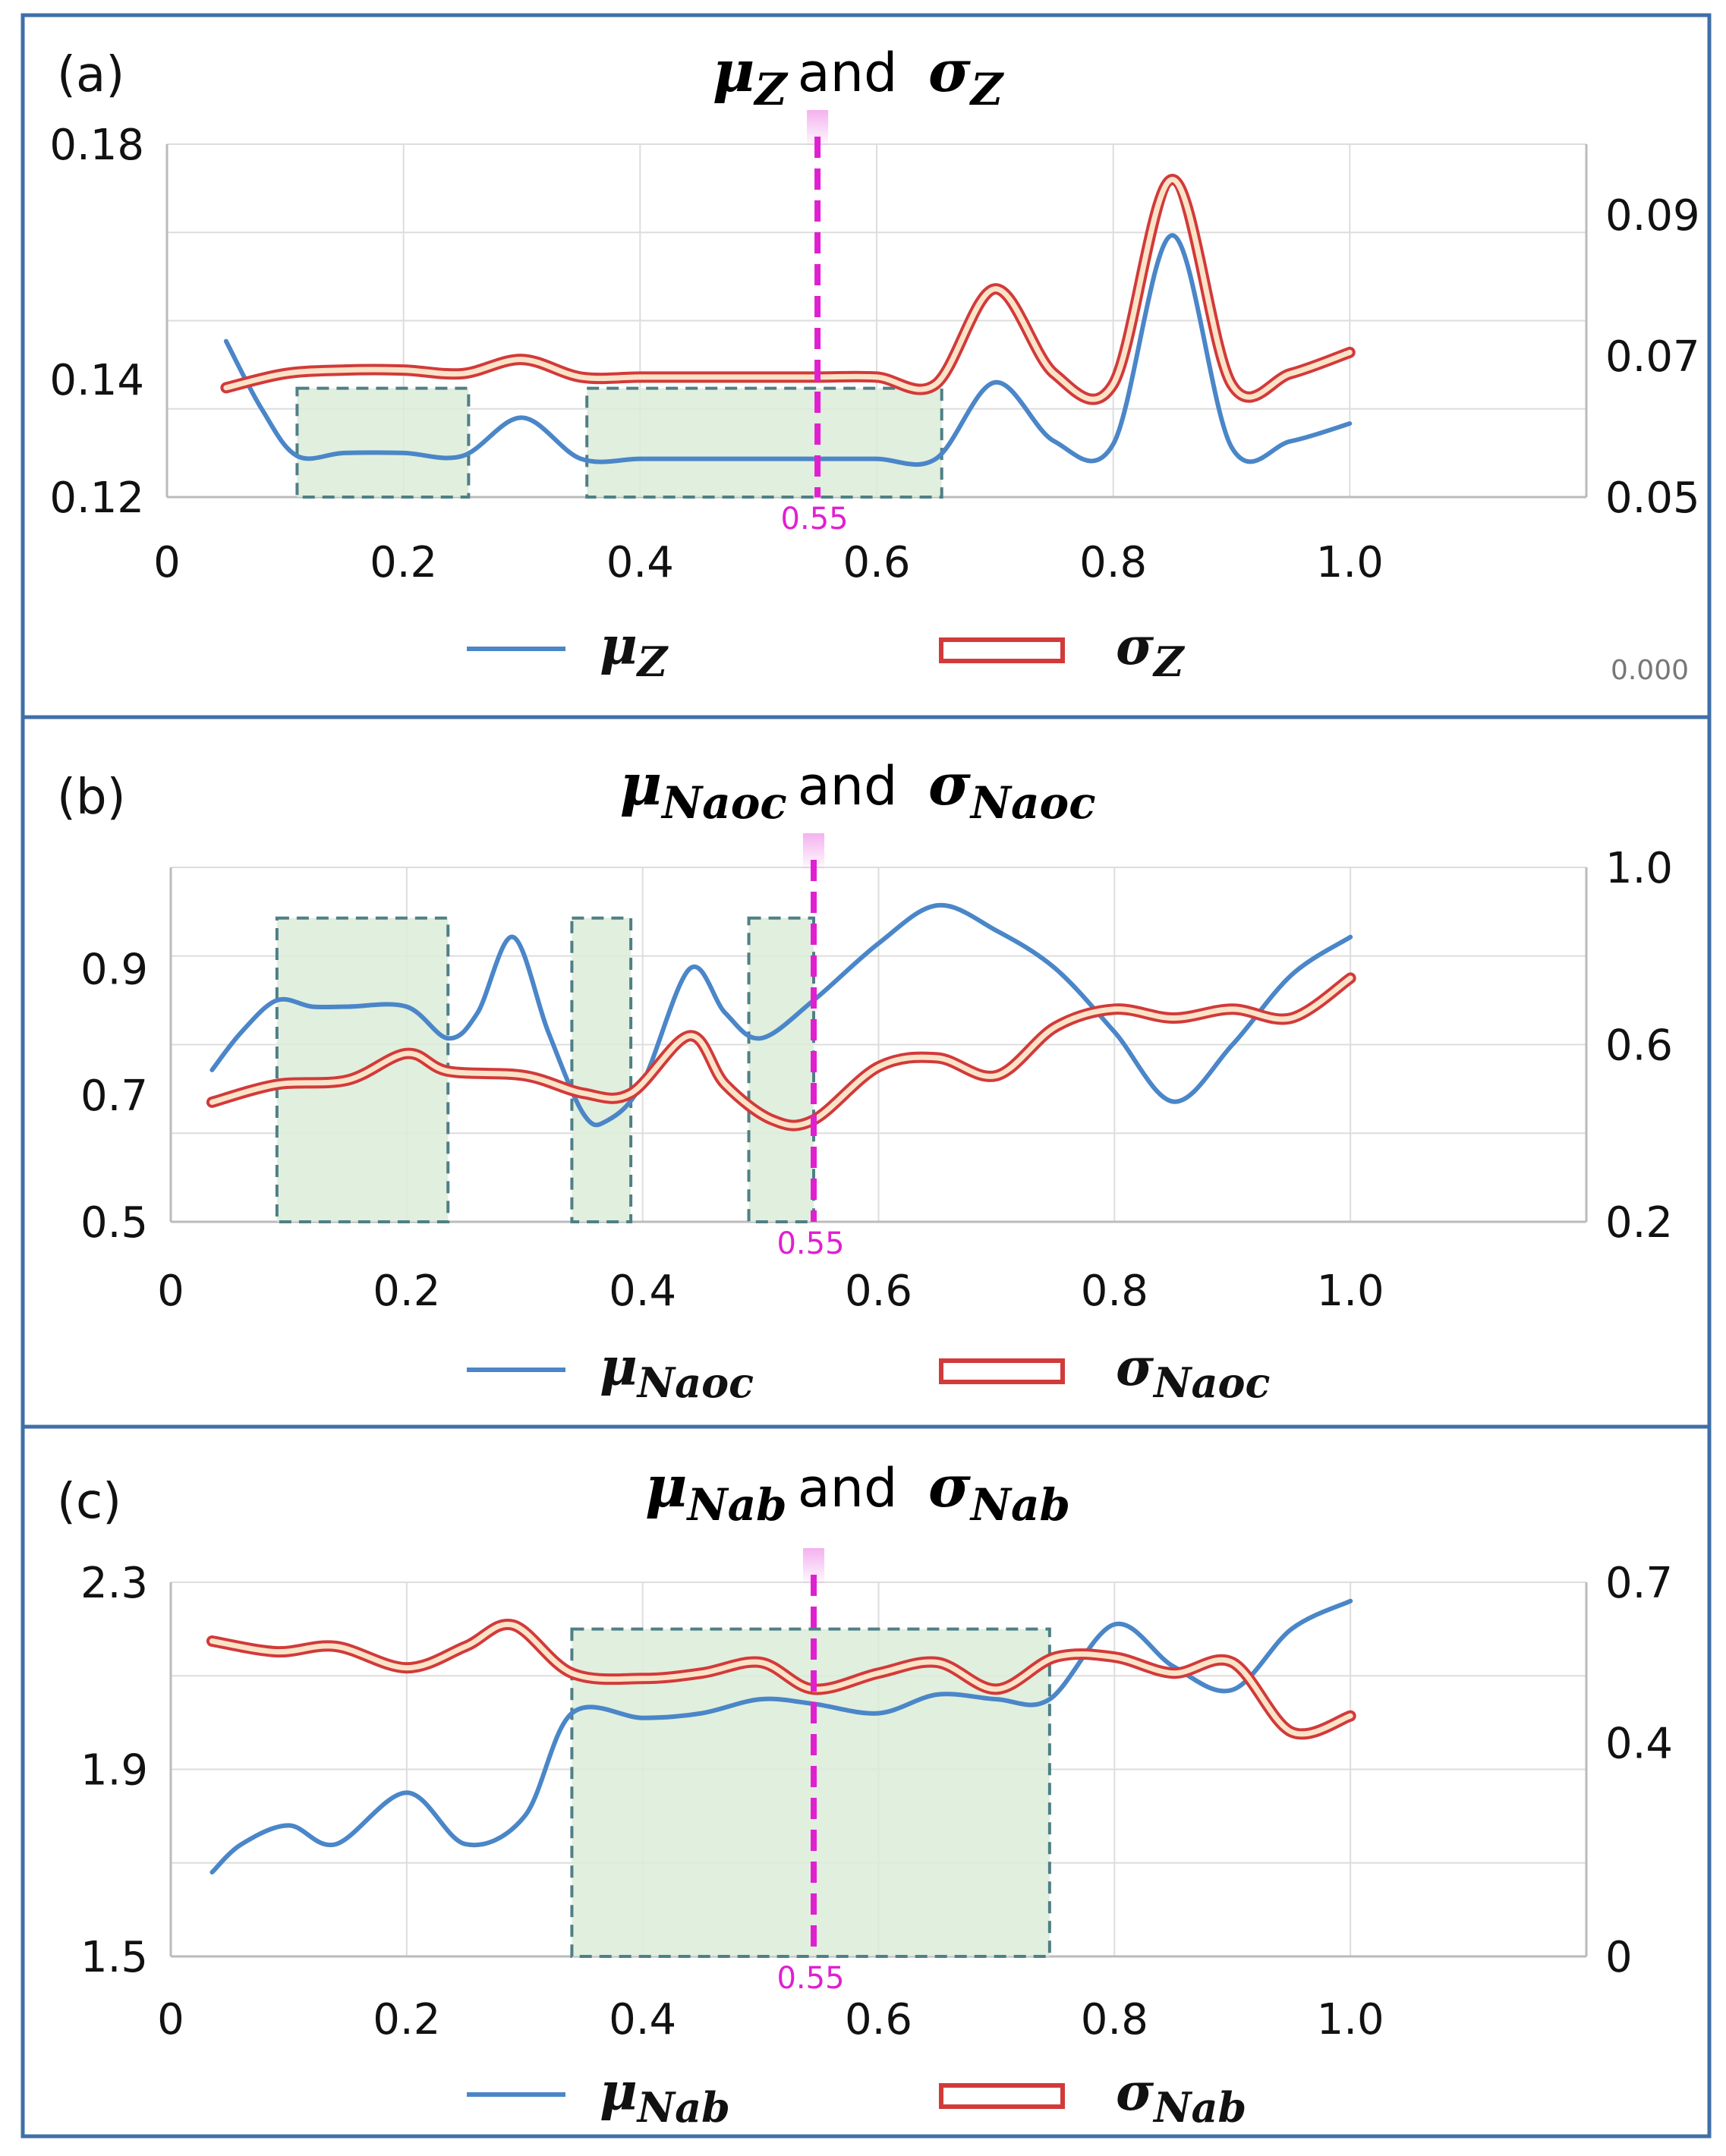 This screenshot has width=1726, height=2156. I want to click on chart-title: μZ and σZ, so click(859, 76).